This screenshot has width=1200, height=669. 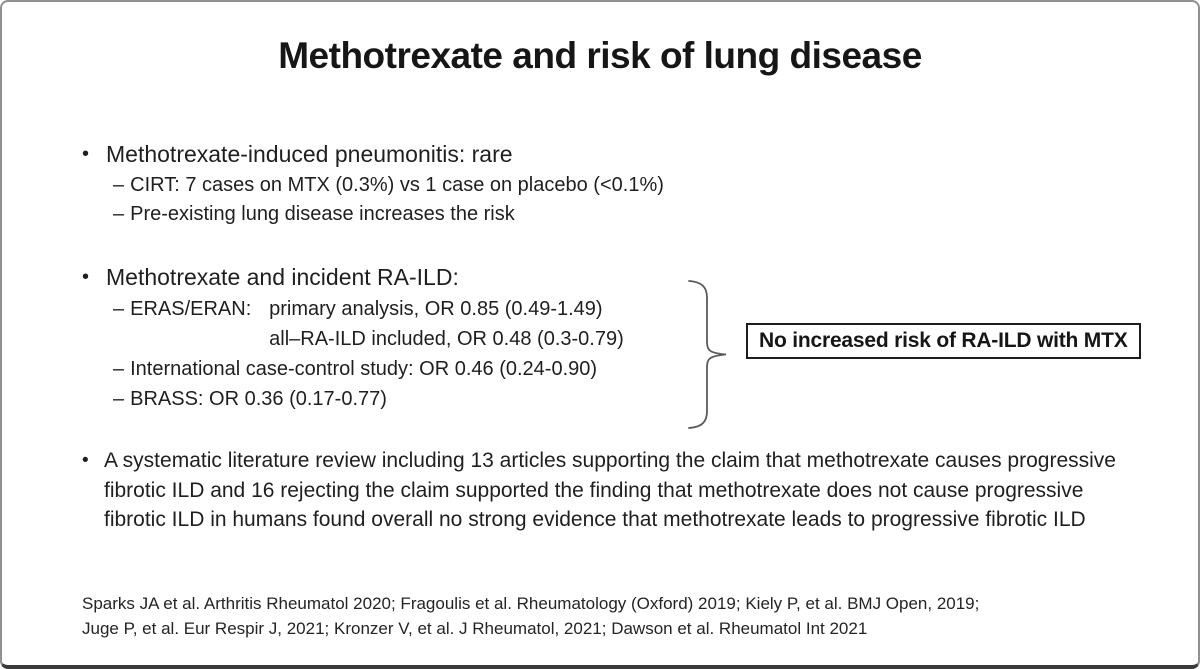 I want to click on bullet-item-ra-ild: • Methotrexate and incident RA-ILD:, so click(x=353, y=277).